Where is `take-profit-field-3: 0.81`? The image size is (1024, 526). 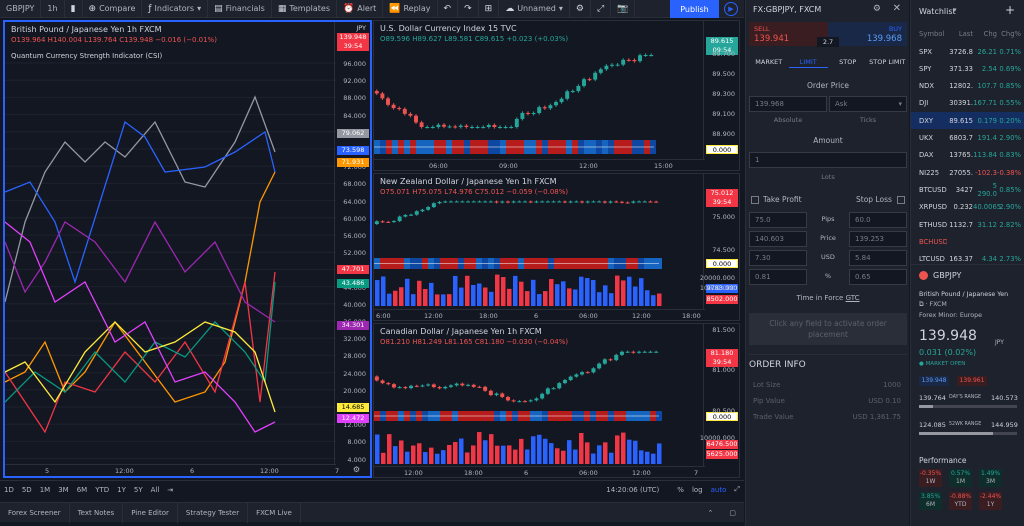 take-profit-field-3: 0.81 is located at coordinates (778, 277).